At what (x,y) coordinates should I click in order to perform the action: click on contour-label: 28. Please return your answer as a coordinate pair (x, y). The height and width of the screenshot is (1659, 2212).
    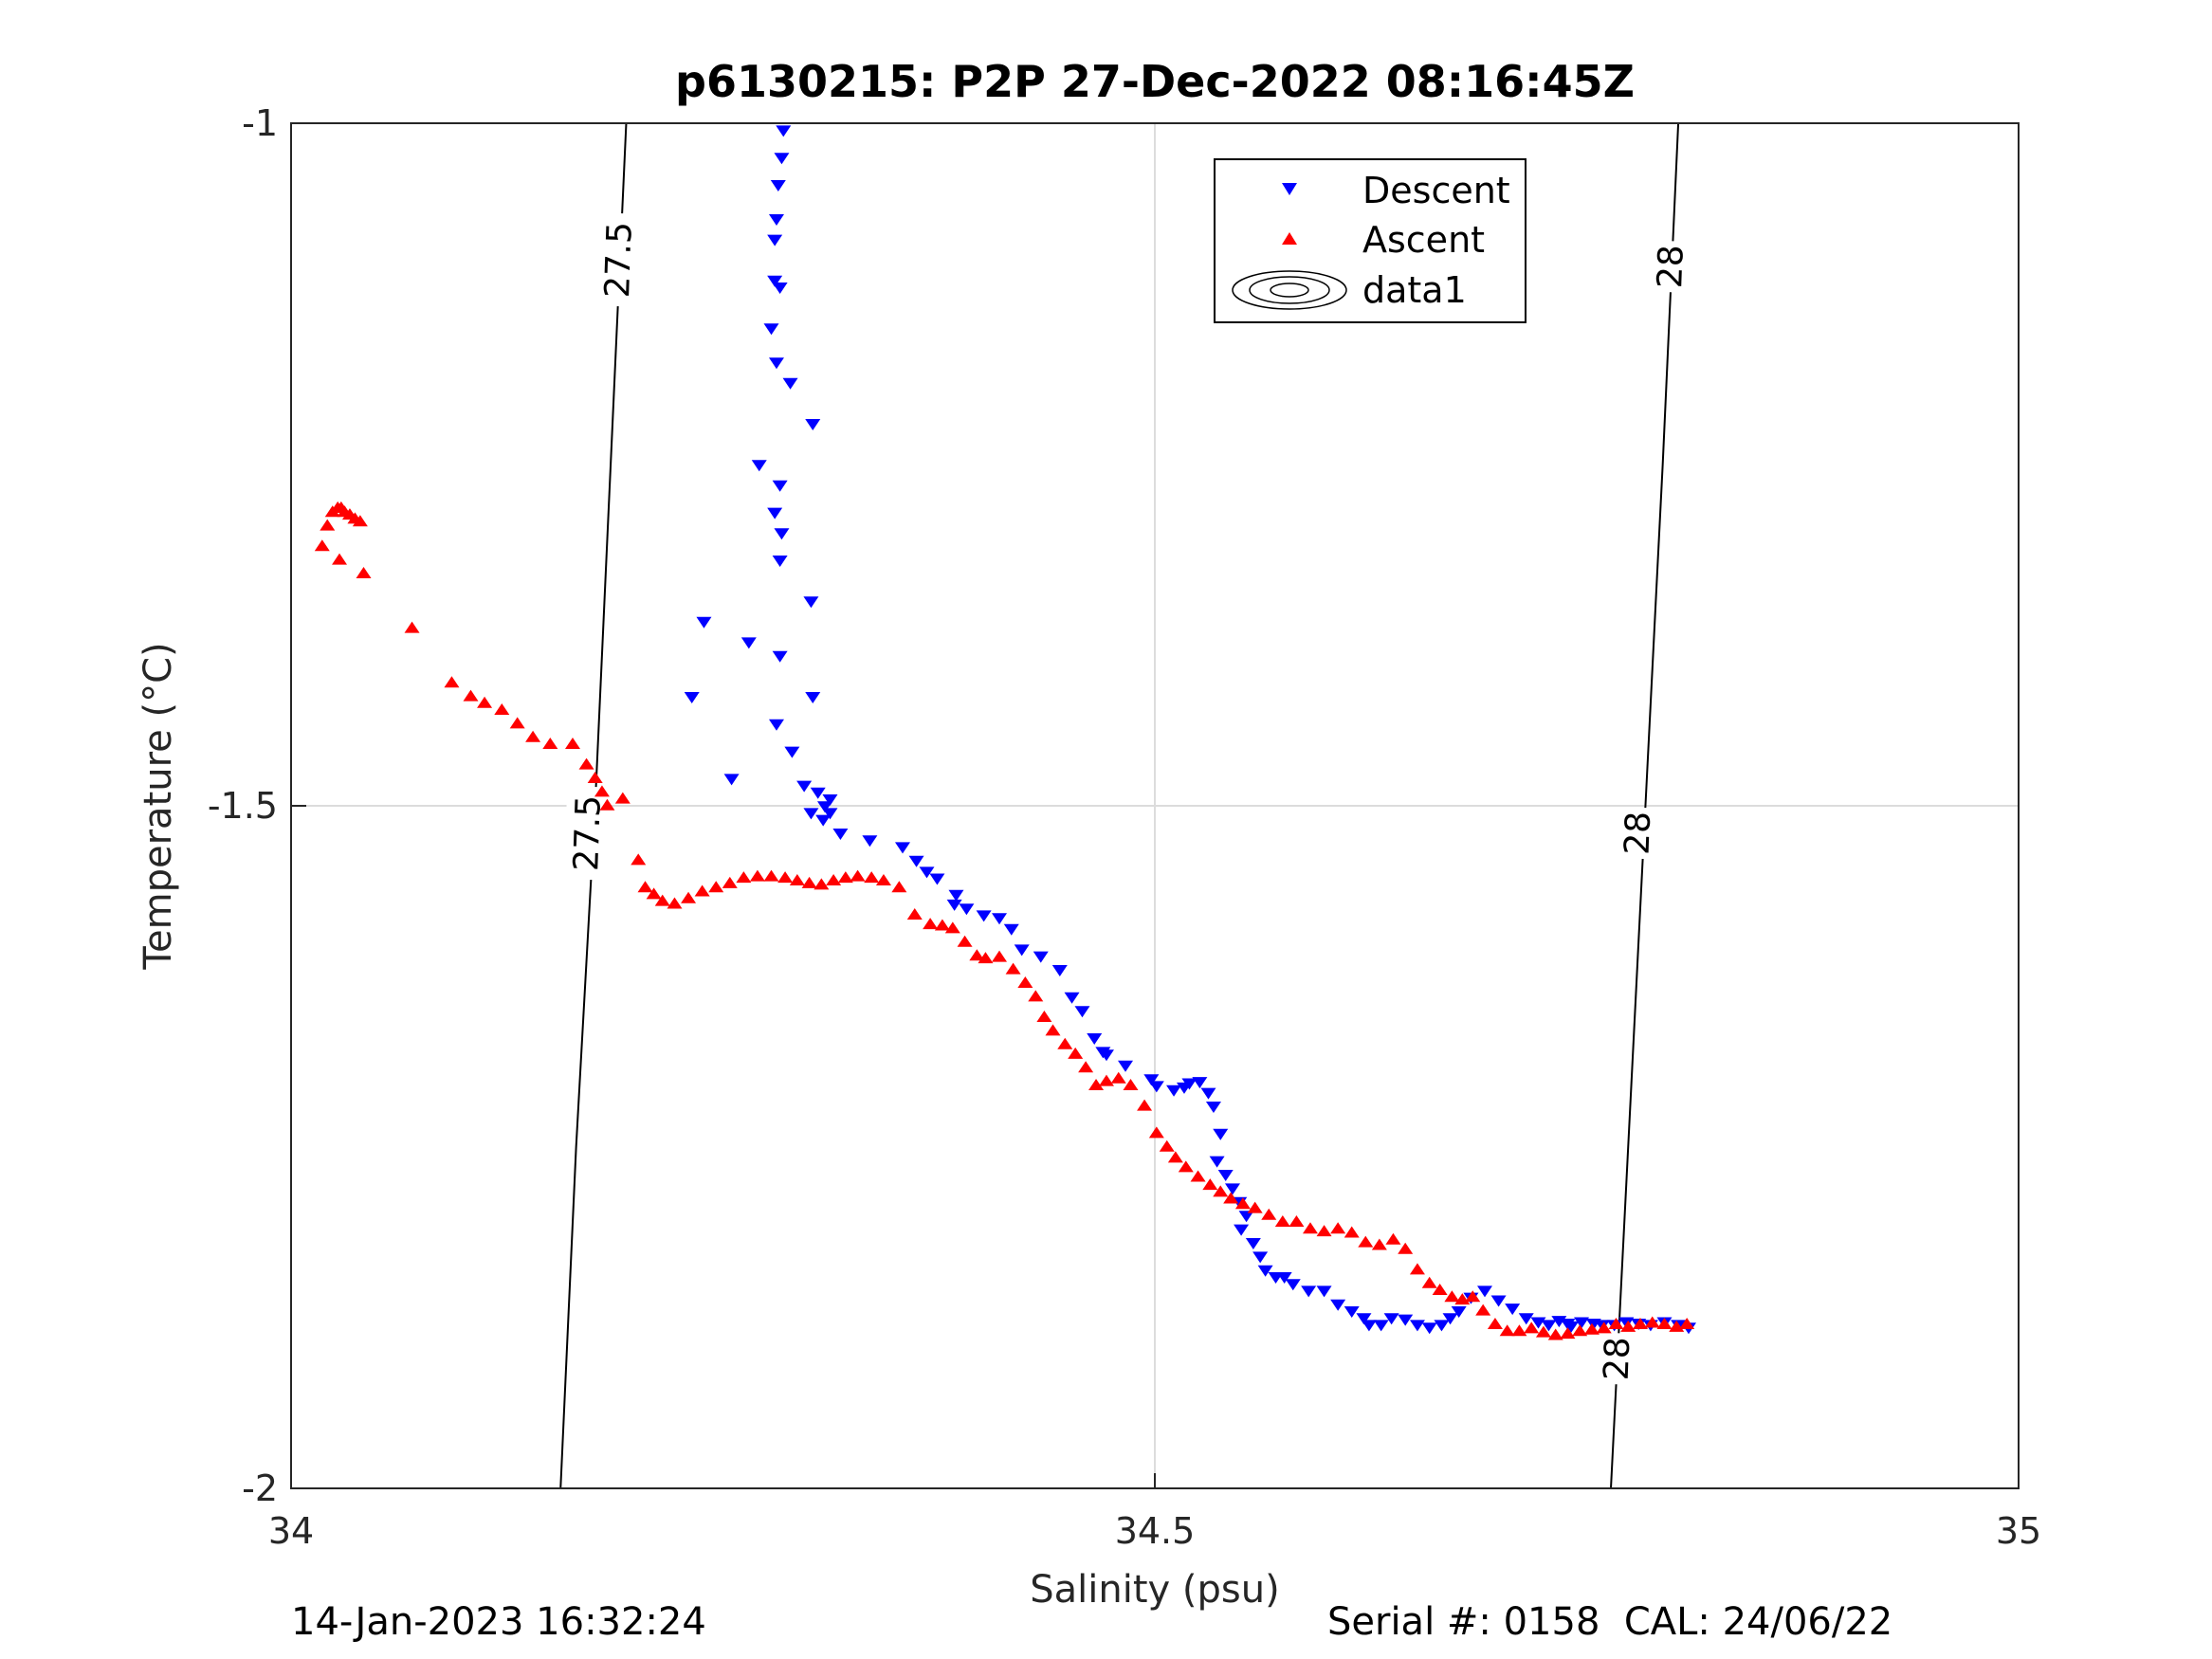
    Looking at the image, I should click on (1616, 1358).